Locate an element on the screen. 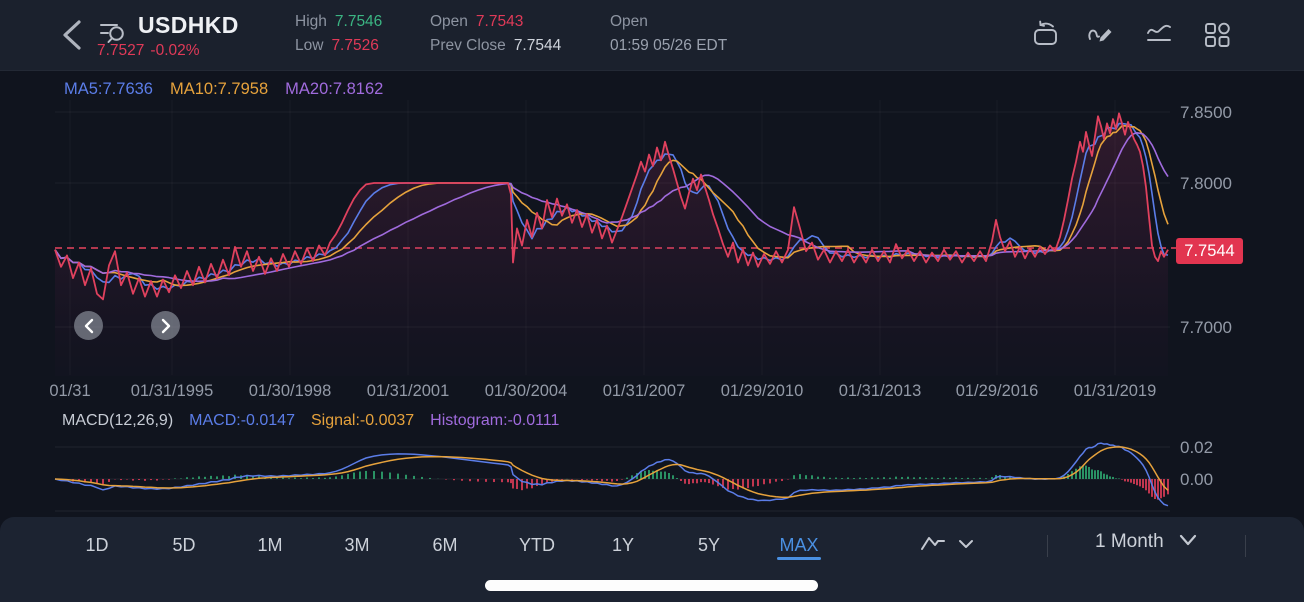 This screenshot has height=602, width=1304. timeframe-bar: 1D 5D 1M 3M 6M YTD 1Y 5Y MAX 1 Month is located at coordinates (652, 559).